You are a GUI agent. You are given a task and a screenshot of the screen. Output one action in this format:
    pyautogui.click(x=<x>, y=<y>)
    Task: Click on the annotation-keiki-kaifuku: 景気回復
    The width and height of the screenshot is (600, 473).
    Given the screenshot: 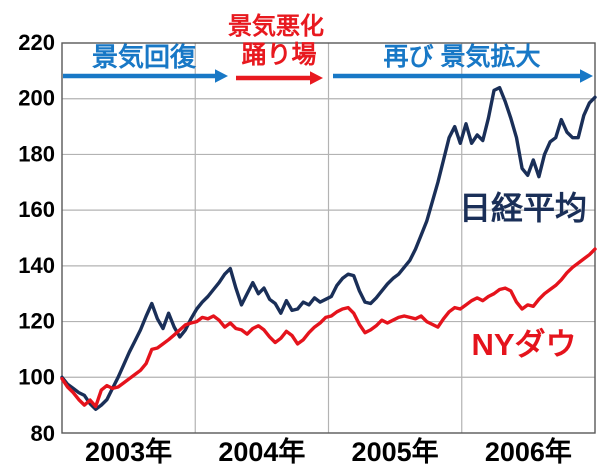 What is the action you would take?
    pyautogui.click(x=144, y=57)
    